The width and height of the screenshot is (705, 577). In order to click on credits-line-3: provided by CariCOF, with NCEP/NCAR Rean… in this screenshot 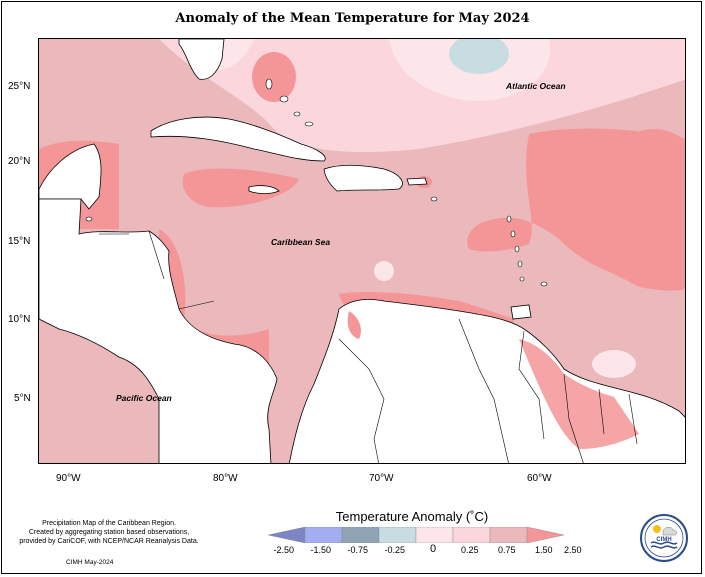, I will do `click(109, 541)`.